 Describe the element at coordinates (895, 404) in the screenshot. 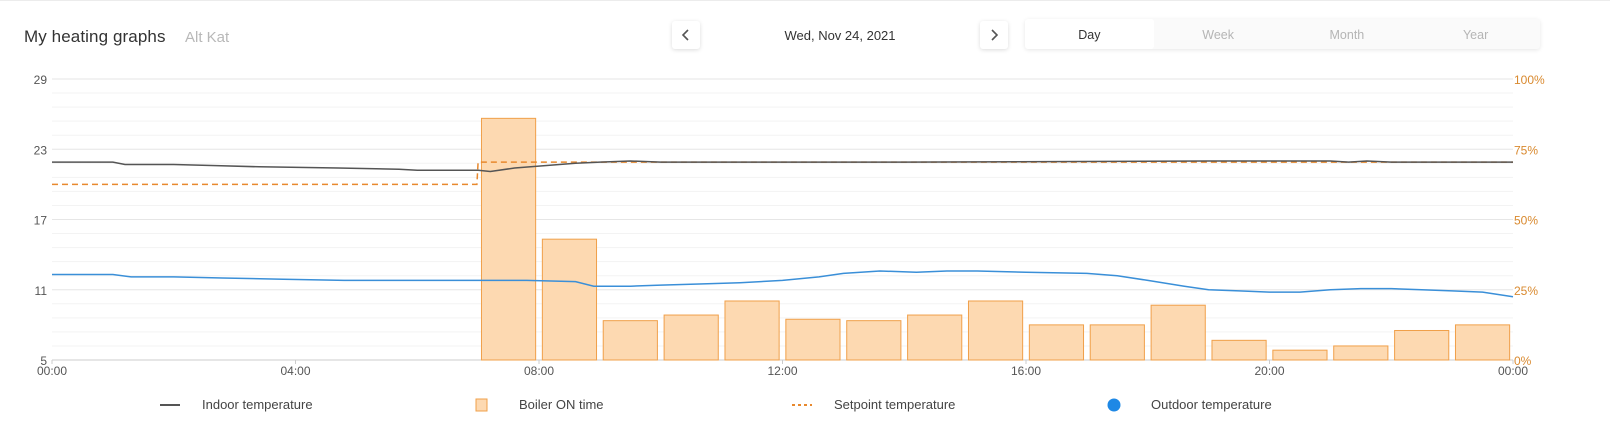

I see `legend-label: Setpoint temperature` at that location.